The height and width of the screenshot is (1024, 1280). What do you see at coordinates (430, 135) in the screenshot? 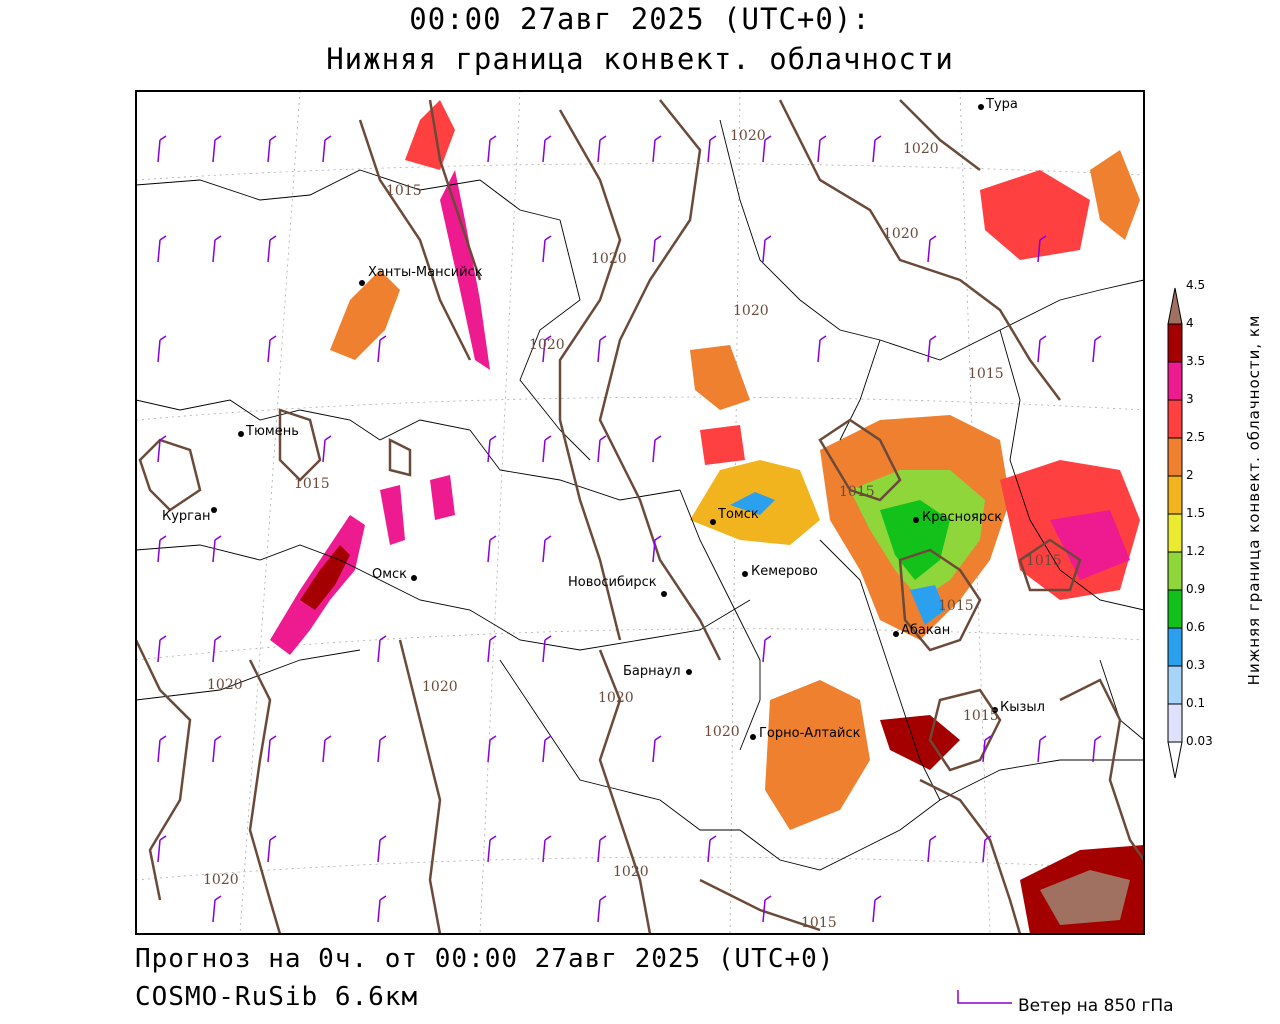
I see `cloud-area-north` at bounding box center [430, 135].